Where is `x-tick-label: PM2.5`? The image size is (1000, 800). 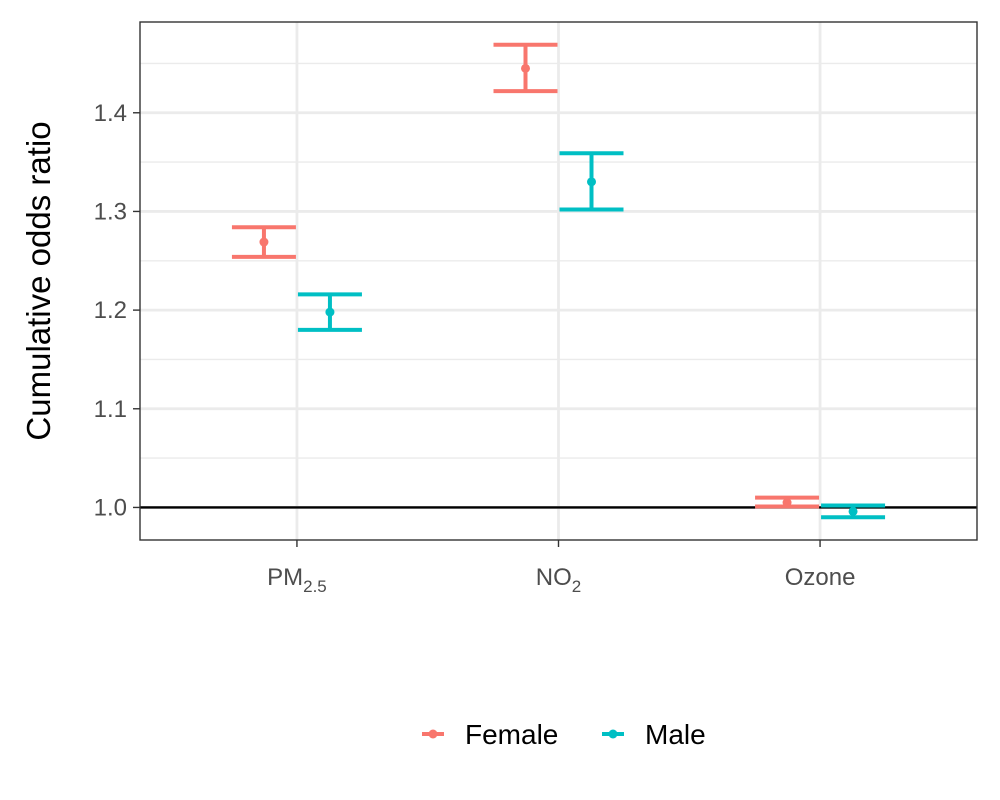
x-tick-label: PM2.5 is located at coordinates (297, 580).